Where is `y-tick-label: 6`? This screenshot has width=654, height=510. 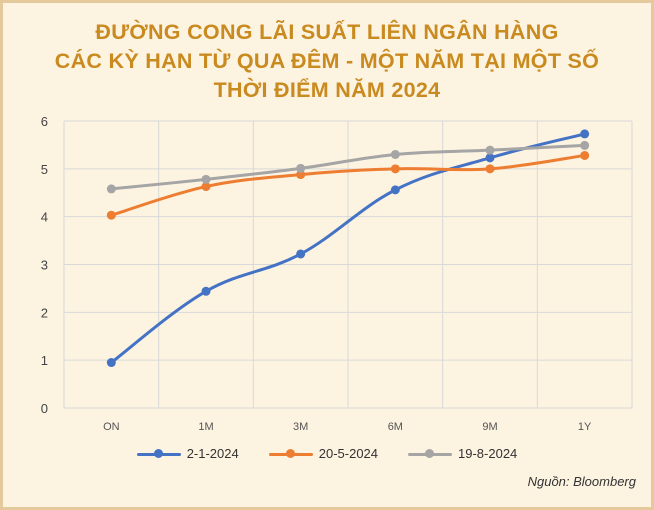
y-tick-label: 6 is located at coordinates (44, 121).